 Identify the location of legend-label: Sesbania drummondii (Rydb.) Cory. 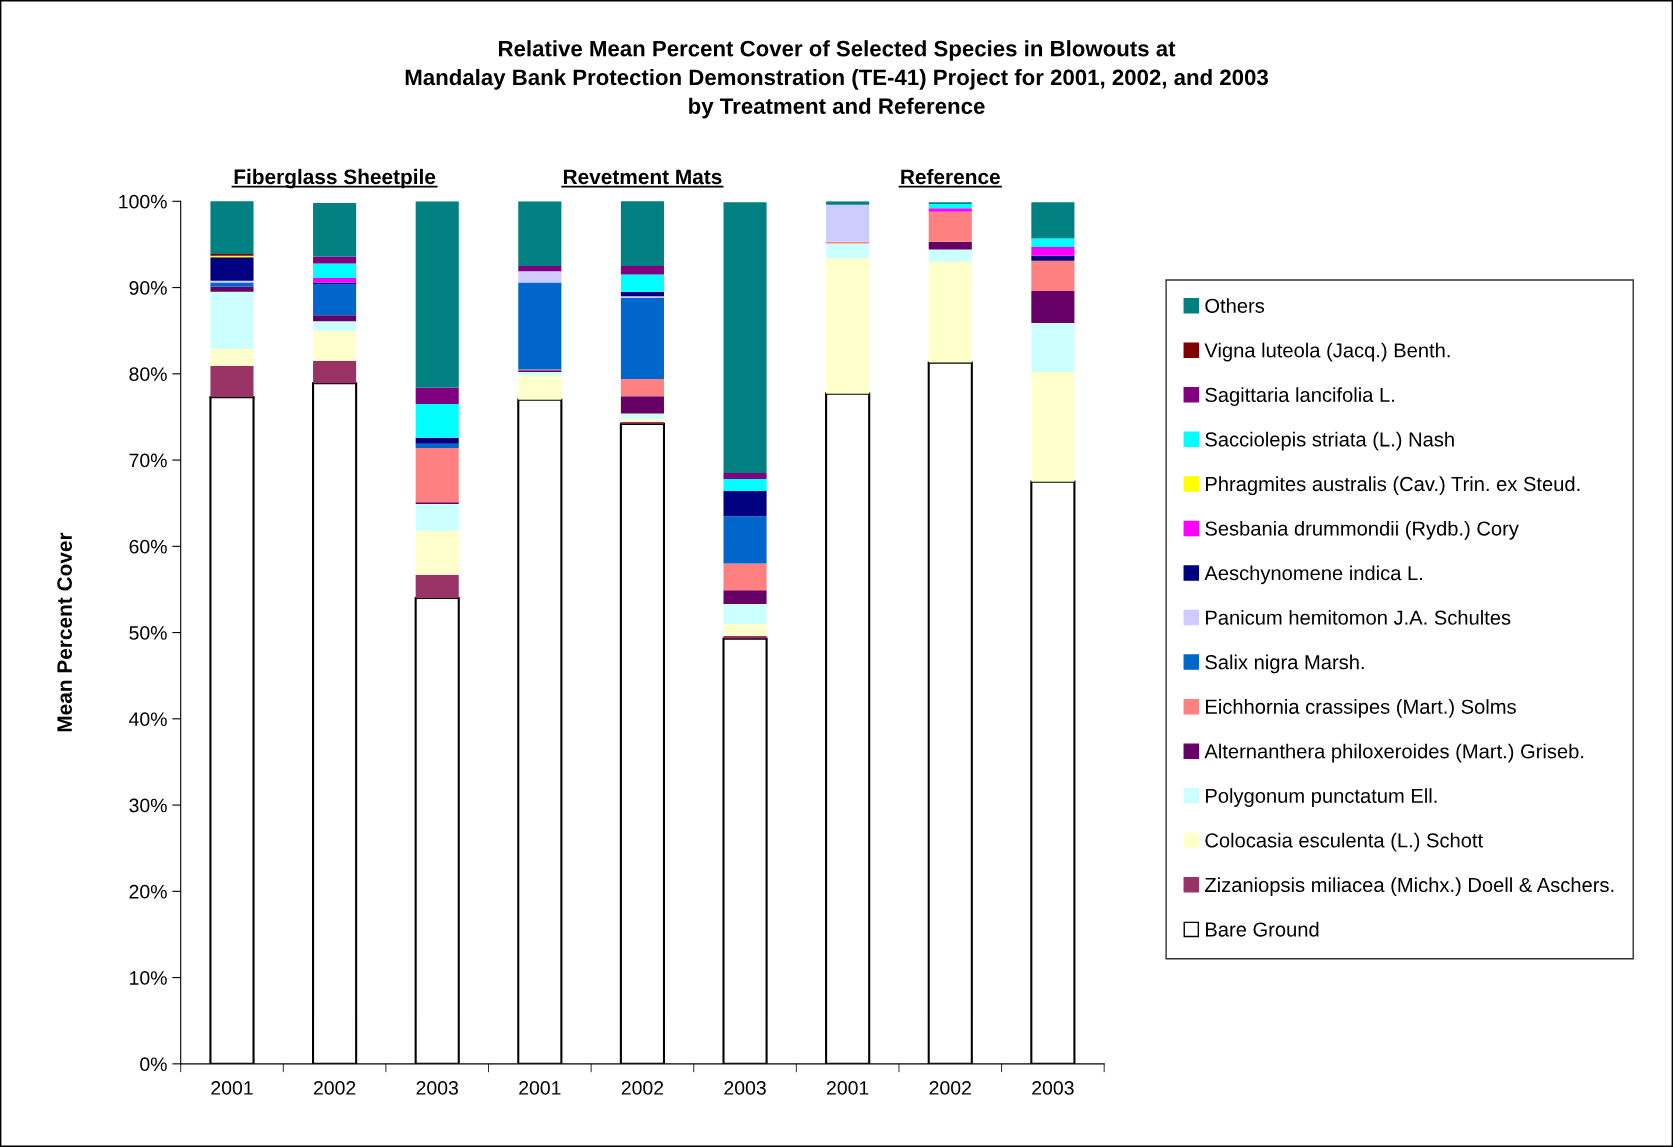
(1362, 530).